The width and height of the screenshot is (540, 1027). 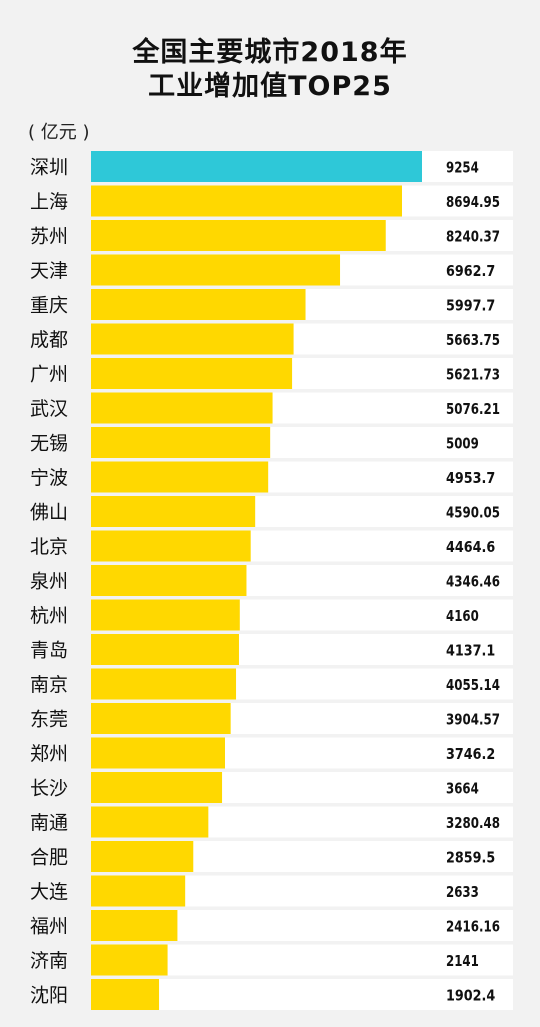 I want to click on bar-row: 上海 8694.95, so click(x=271, y=201).